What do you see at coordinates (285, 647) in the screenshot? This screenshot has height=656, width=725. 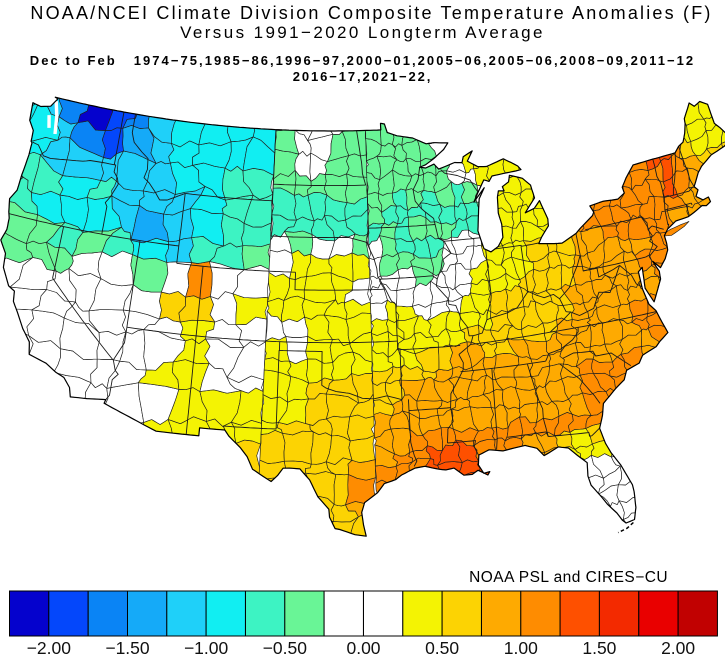 I see `svg-text: −0.50` at bounding box center [285, 647].